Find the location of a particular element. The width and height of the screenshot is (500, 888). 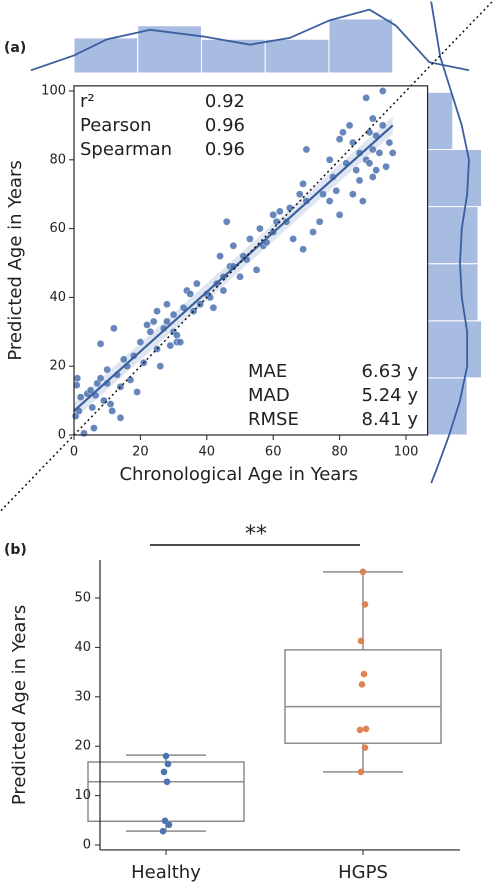

stat-label: Spearman is located at coordinates (126, 149).